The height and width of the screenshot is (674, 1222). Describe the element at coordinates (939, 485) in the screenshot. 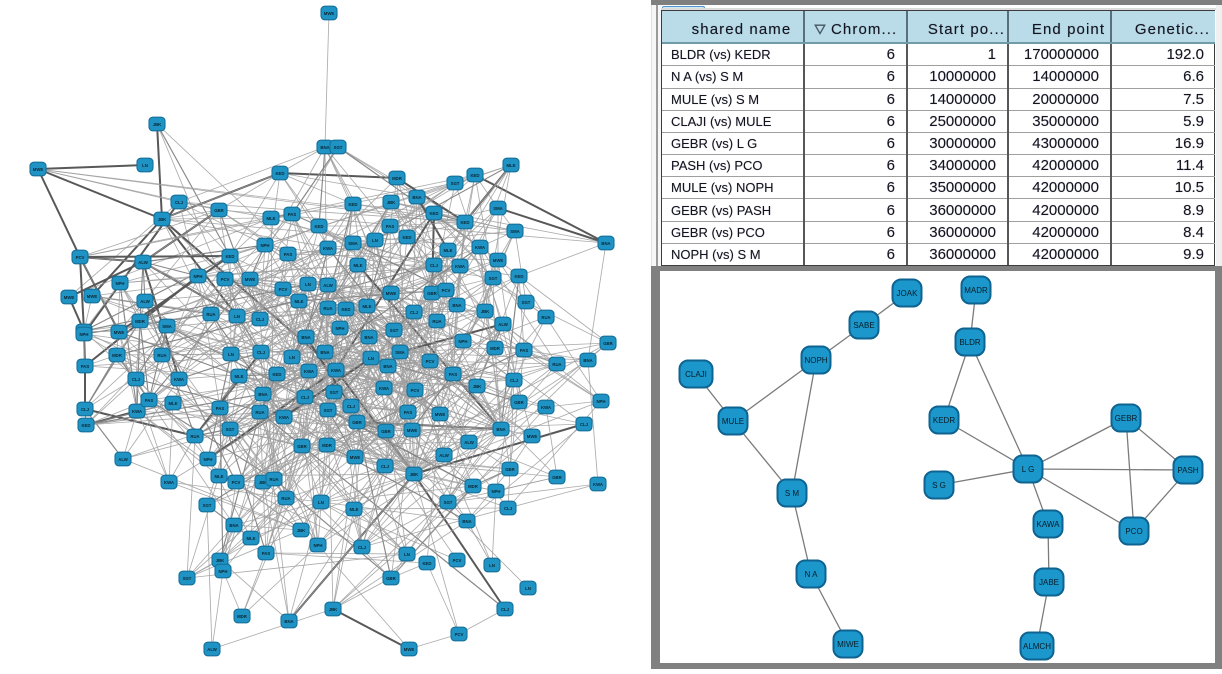

I see `svg-text: S G` at that location.